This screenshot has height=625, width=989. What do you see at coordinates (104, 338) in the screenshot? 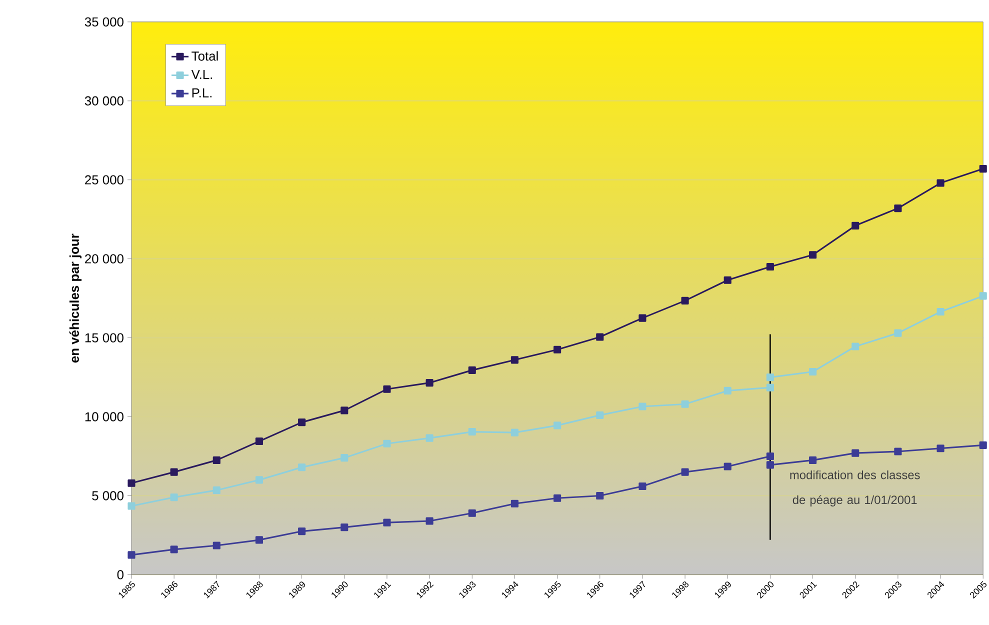
I see `y-tick-label: 15 000` at bounding box center [104, 338].